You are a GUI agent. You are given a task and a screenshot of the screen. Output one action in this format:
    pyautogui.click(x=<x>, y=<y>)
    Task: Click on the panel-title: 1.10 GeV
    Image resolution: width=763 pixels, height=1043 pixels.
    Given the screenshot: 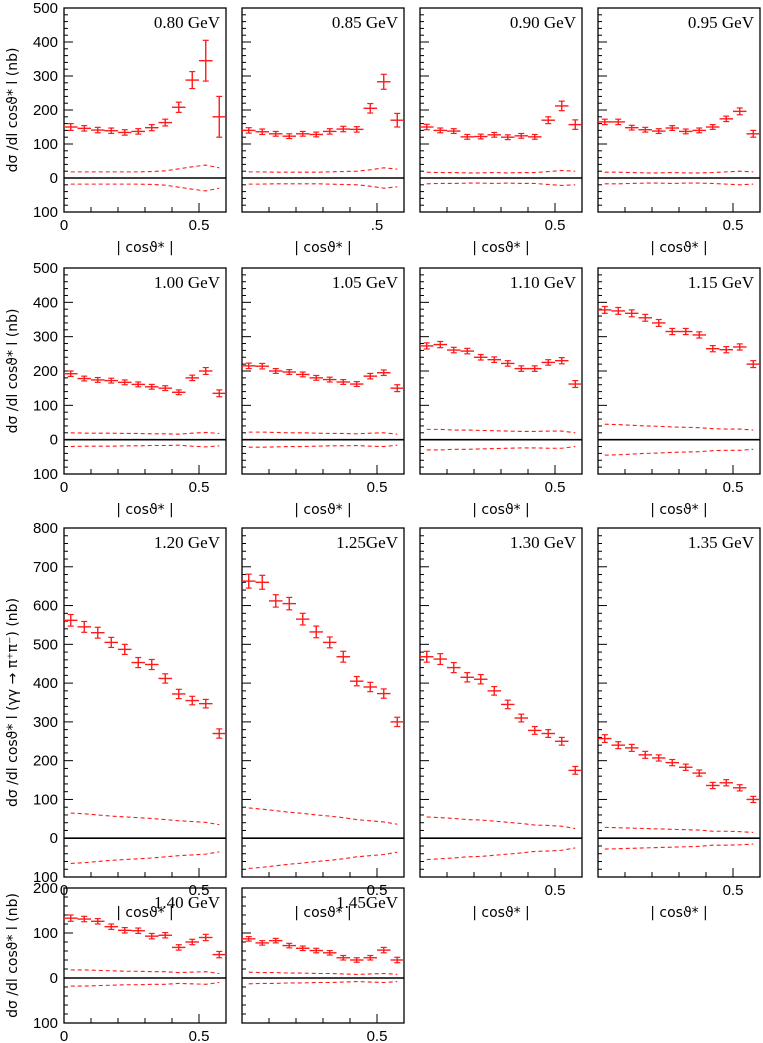 What is the action you would take?
    pyautogui.click(x=543, y=282)
    